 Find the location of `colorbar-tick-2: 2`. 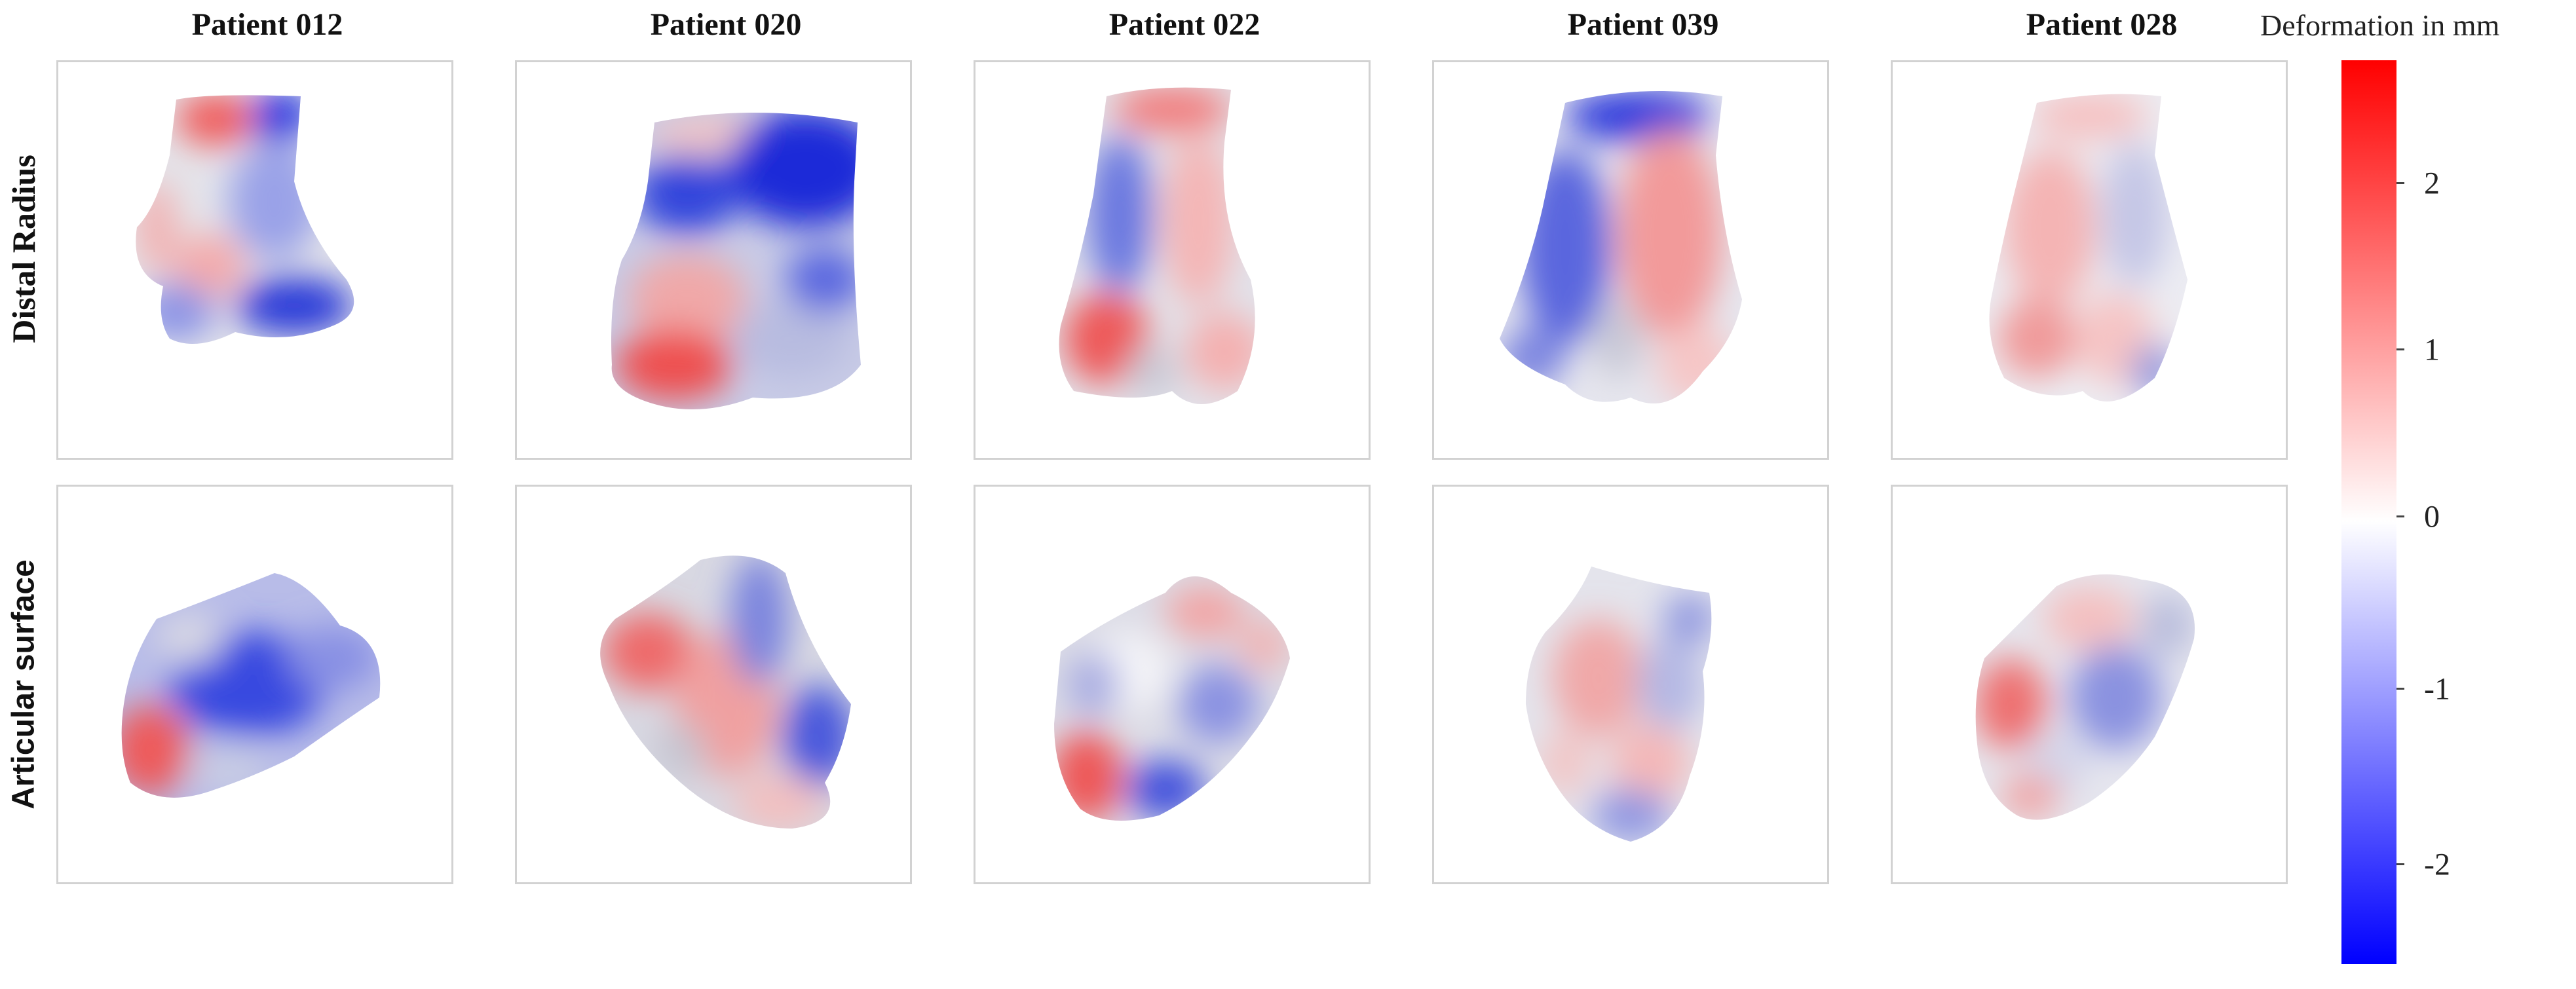

colorbar-tick-2: 2 is located at coordinates (2432, 183).